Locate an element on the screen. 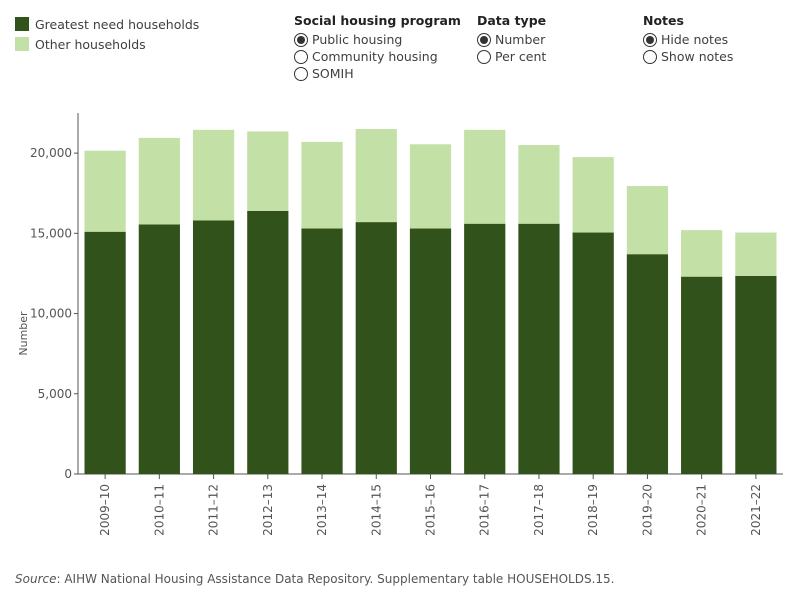 This screenshot has width=800, height=600. legend-label-greatest-need: Greatest need households is located at coordinates (117, 24).